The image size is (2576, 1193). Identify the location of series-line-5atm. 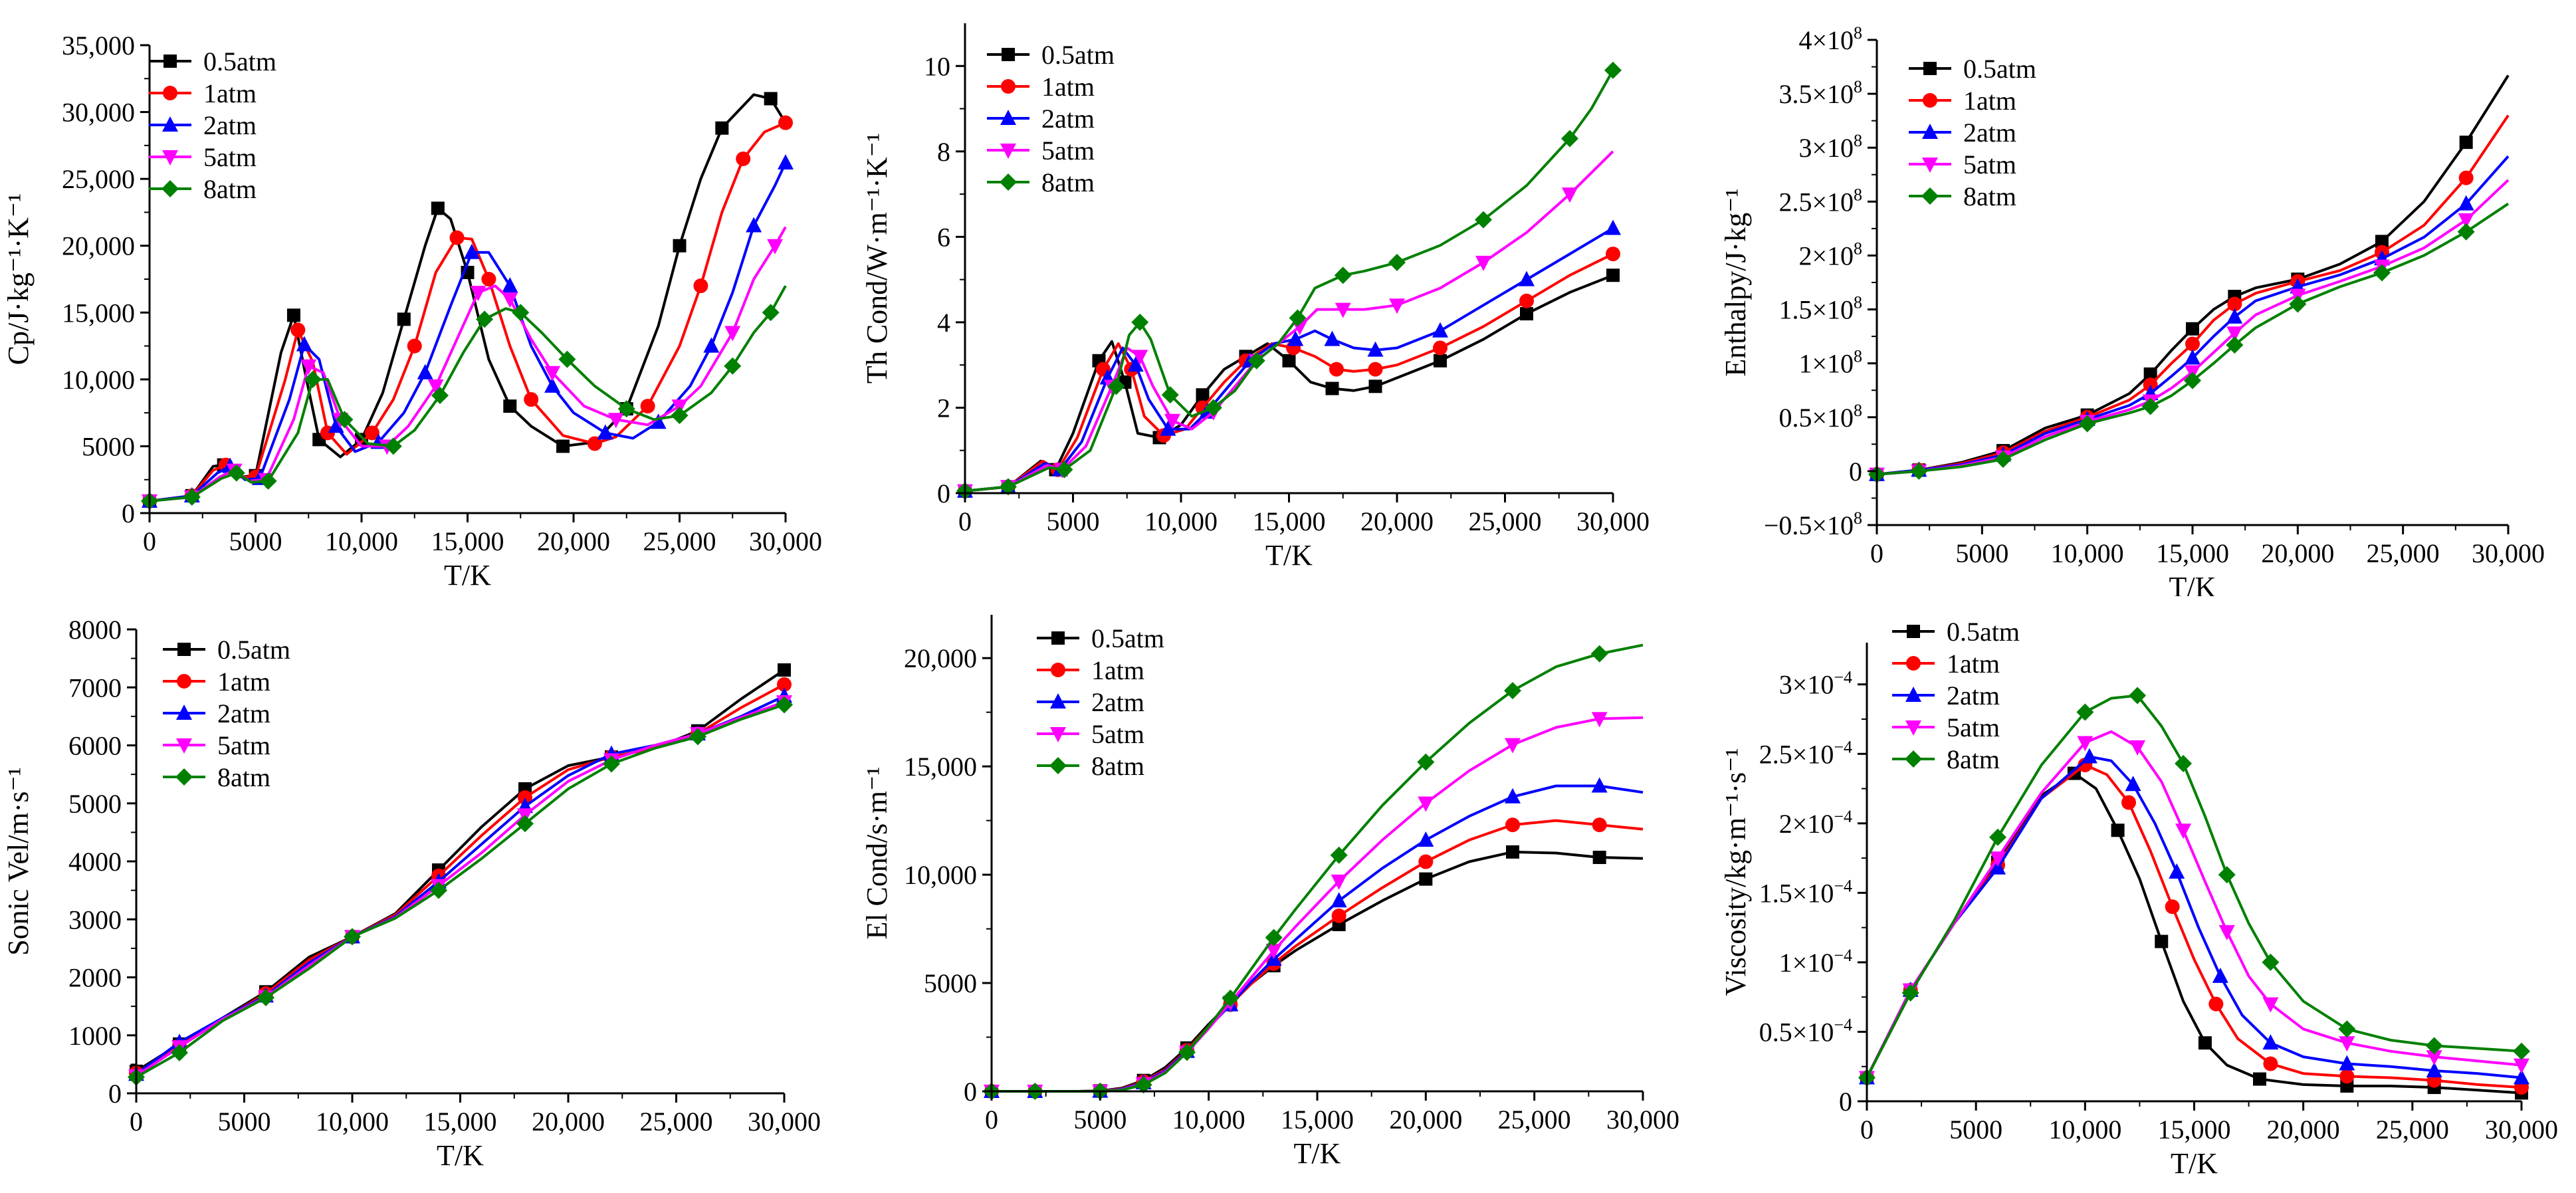
(1318, 904).